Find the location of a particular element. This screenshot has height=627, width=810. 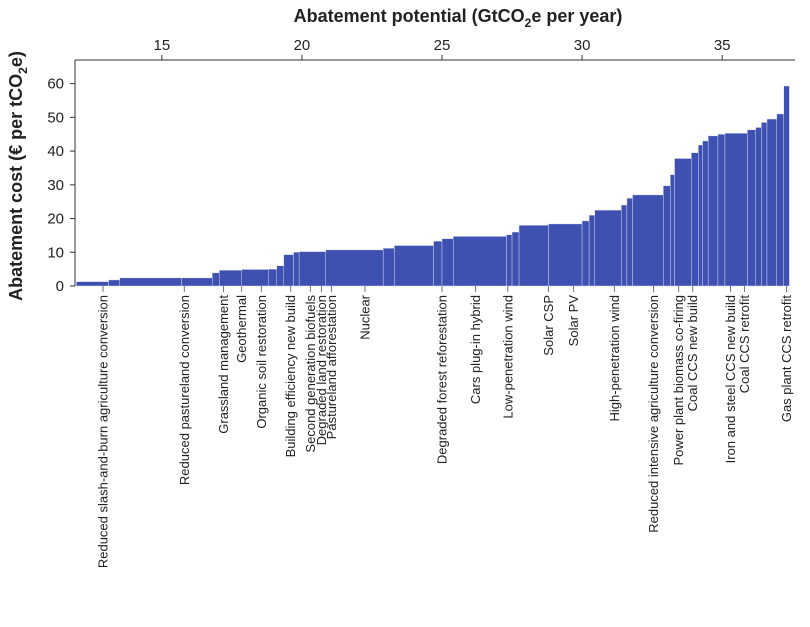

x-tick-label-20: 20 is located at coordinates (302, 45).